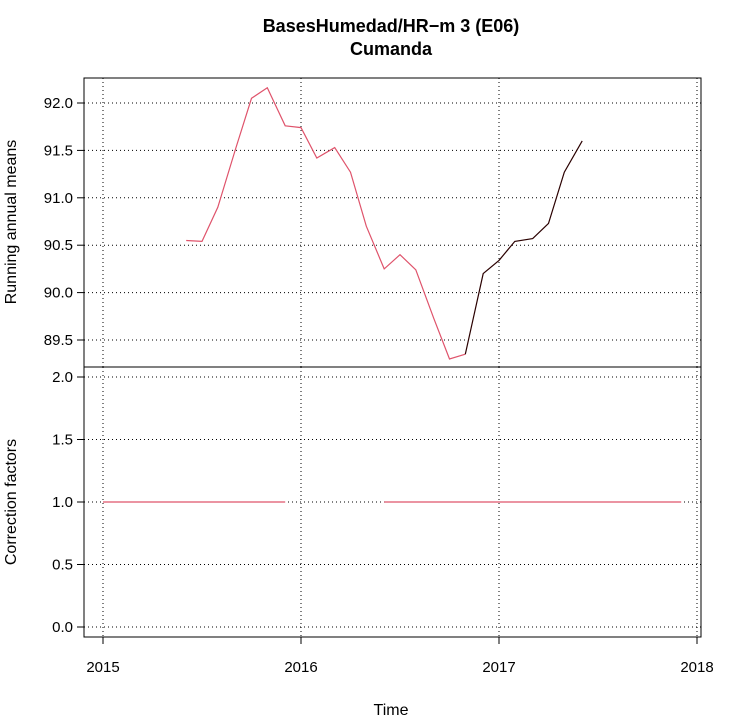  I want to click on x-axis: 2015 2016 2017 2018, so click(400, 656).